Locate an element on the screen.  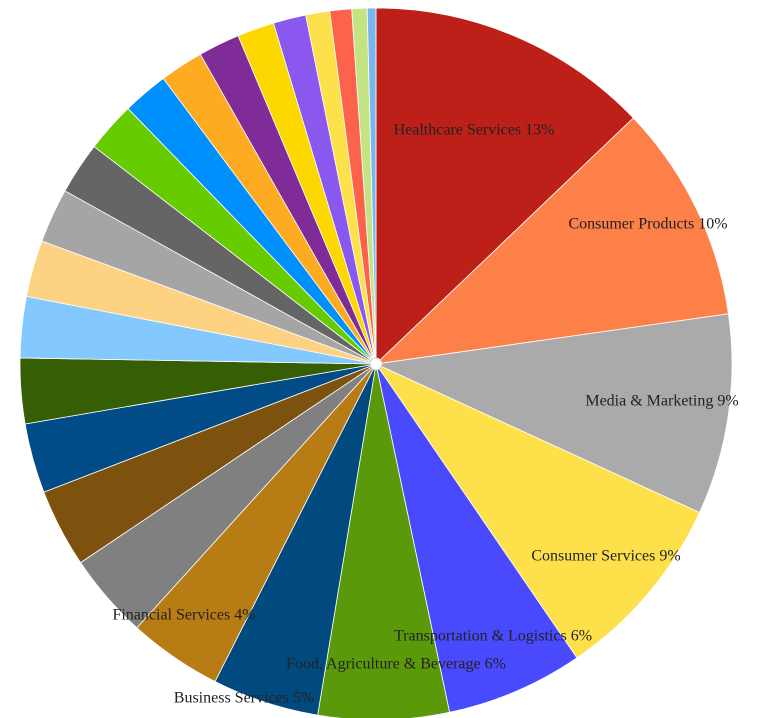
pie-slice-label: Consumer Services 9% is located at coordinates (605, 556).